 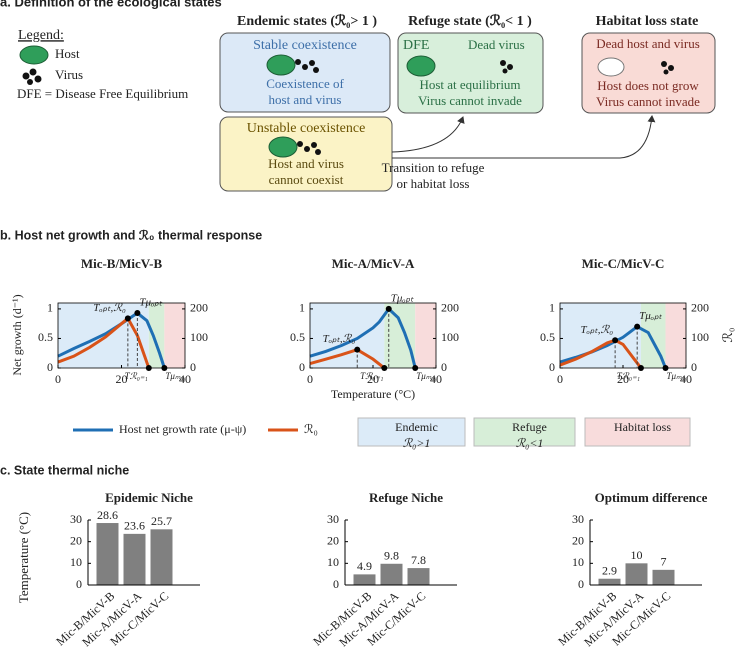 I want to click on panel-title: a. Definition of the ecological states, so click(x=111, y=4).